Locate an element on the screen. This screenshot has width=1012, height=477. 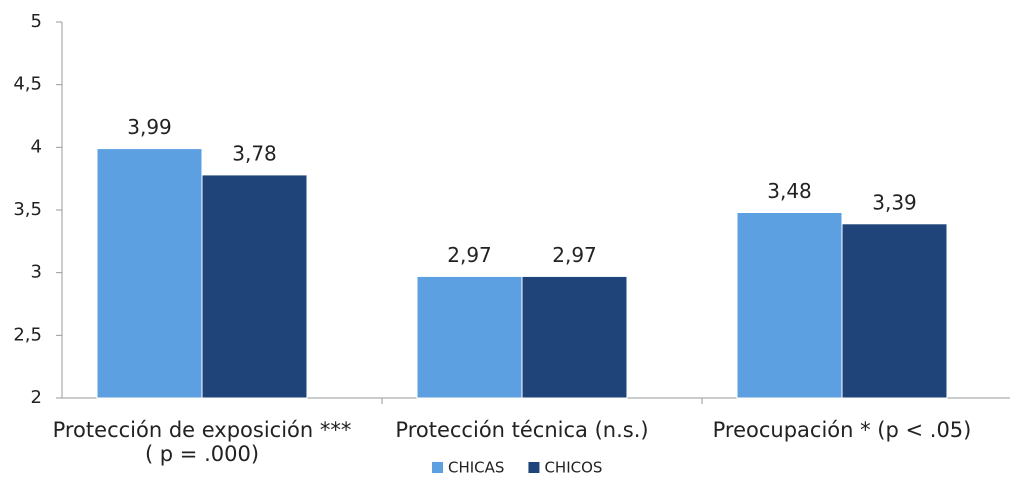
y-tick-label: 3 is located at coordinates (36, 272).